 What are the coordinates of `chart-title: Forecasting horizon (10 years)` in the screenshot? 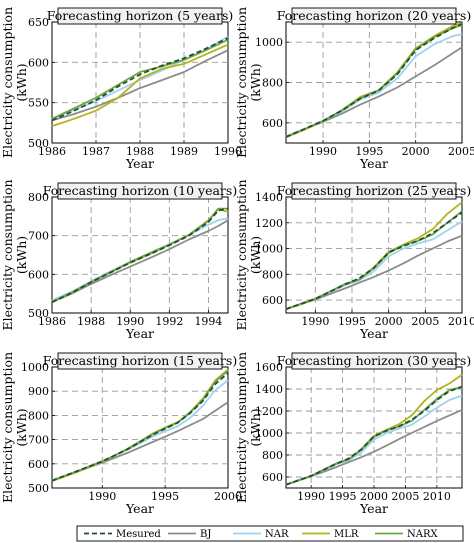 It's located at (140, 190).